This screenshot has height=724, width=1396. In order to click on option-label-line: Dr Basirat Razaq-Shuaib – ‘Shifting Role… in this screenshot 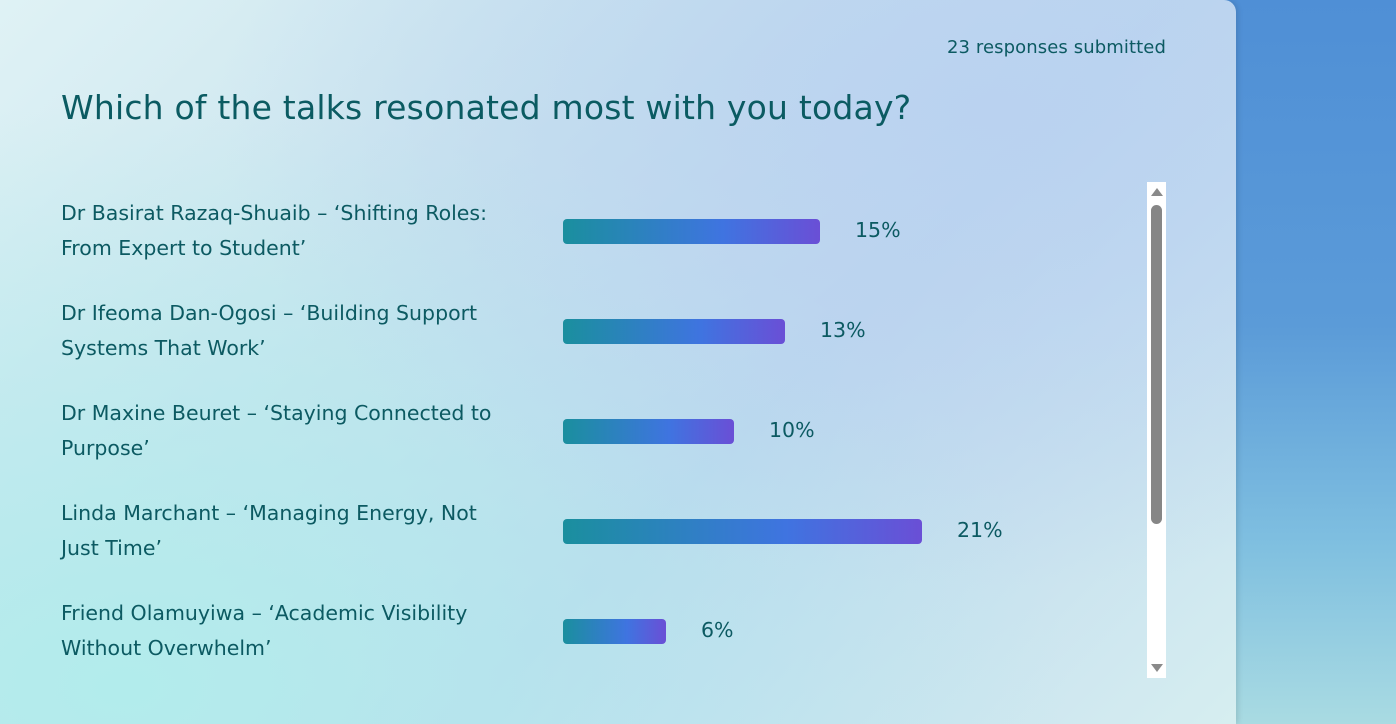, I will do `click(274, 213)`.